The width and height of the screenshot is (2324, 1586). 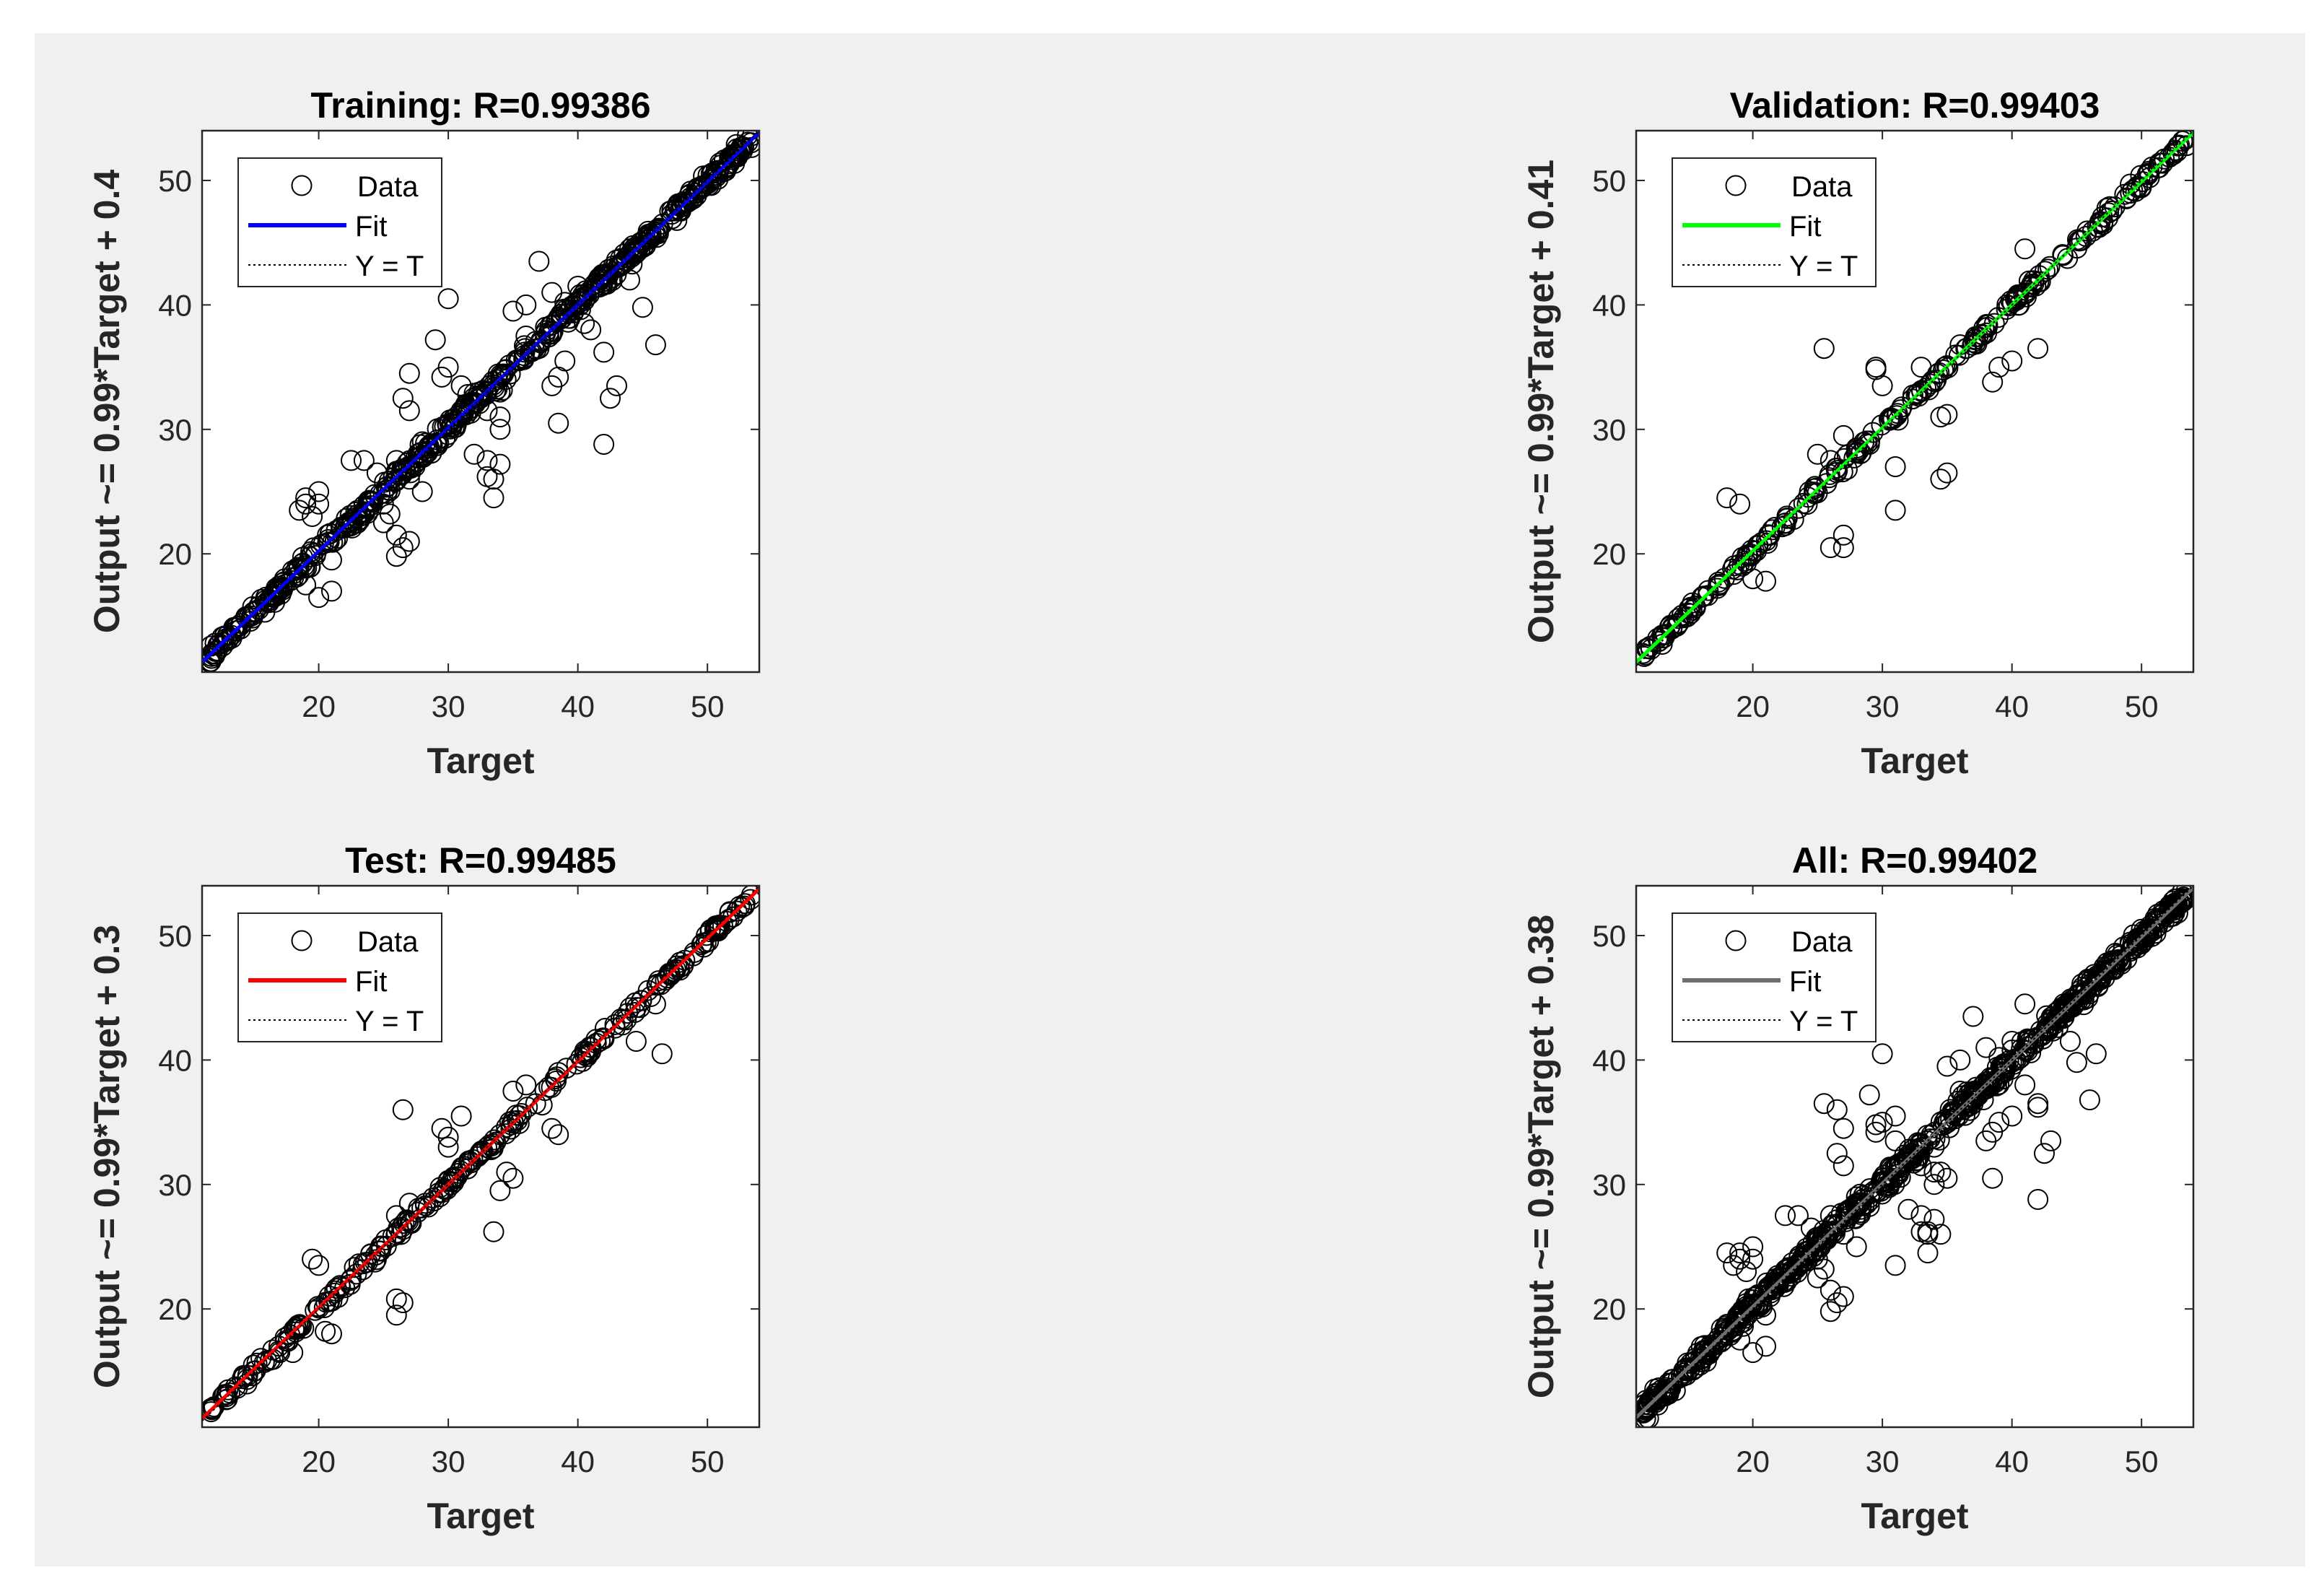 I want to click on validation-title: Validation: R=0.99403, so click(x=1915, y=106).